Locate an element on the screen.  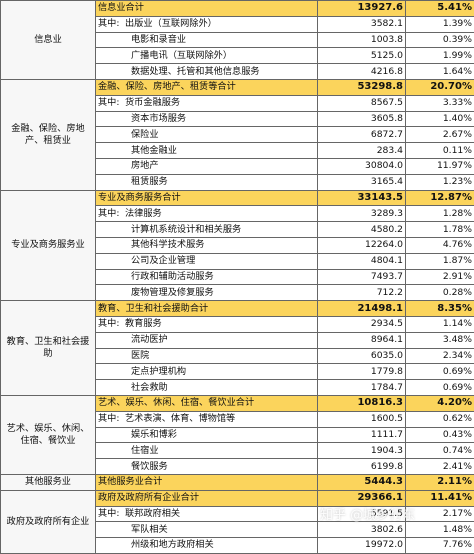
item-value: 6872.7 is located at coordinates (362, 135).